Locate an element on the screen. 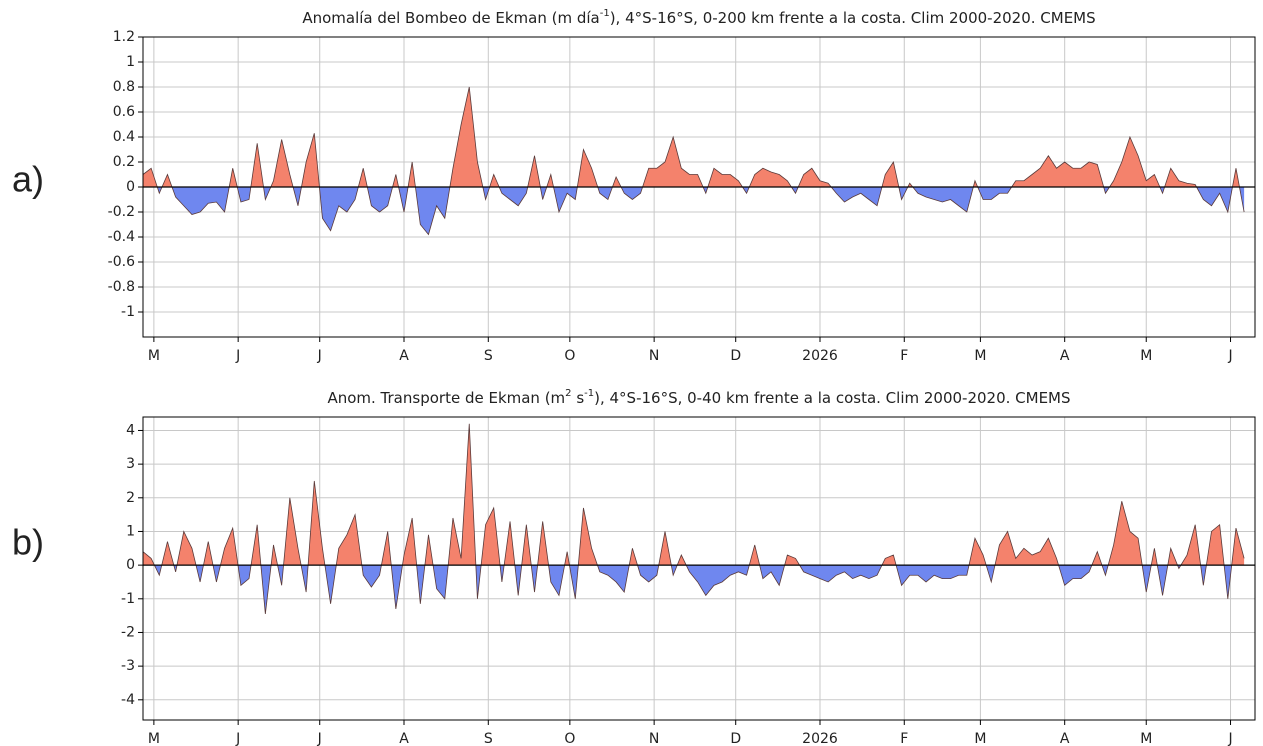 The width and height of the screenshot is (1263, 746). y-tick-label: -0.4 is located at coordinates (121, 237).